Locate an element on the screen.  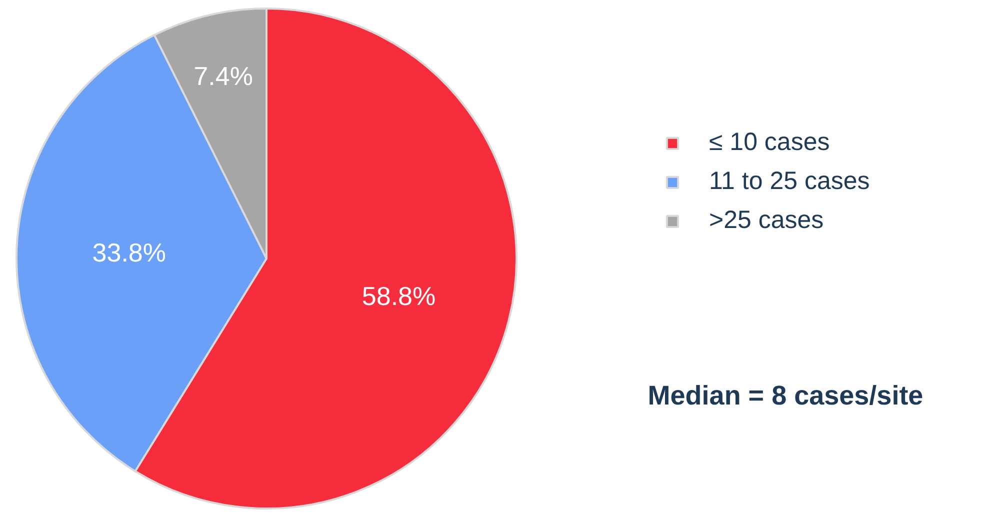
data-label: 7.4% is located at coordinates (223, 76).